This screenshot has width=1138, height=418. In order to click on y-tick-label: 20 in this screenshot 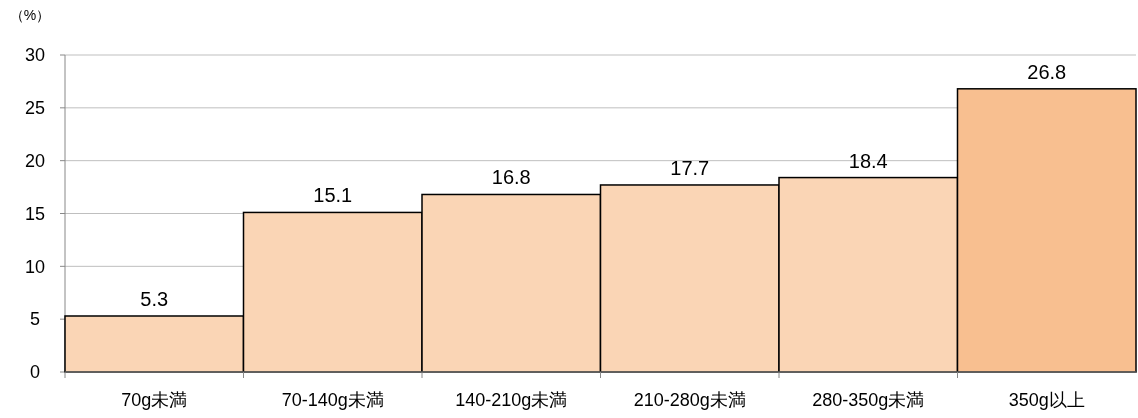, I will do `click(35, 160)`.